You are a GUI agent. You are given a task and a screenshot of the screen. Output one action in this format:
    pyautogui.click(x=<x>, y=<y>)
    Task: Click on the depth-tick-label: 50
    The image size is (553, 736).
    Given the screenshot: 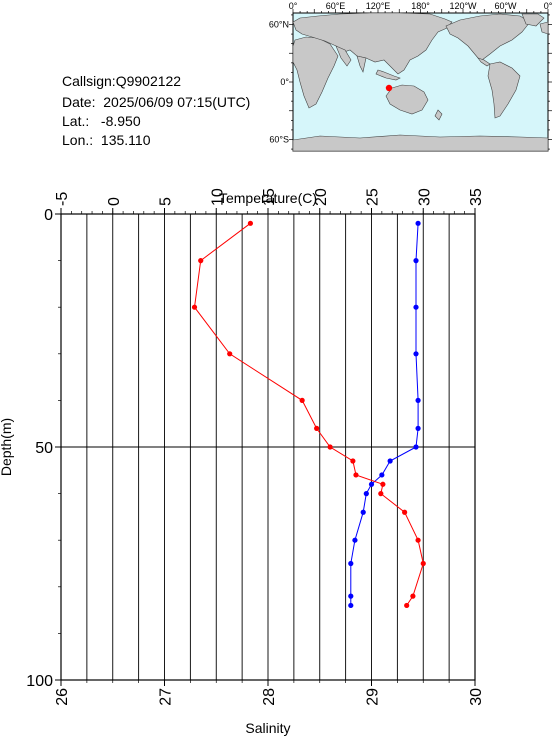 What is the action you would take?
    pyautogui.click(x=44, y=448)
    